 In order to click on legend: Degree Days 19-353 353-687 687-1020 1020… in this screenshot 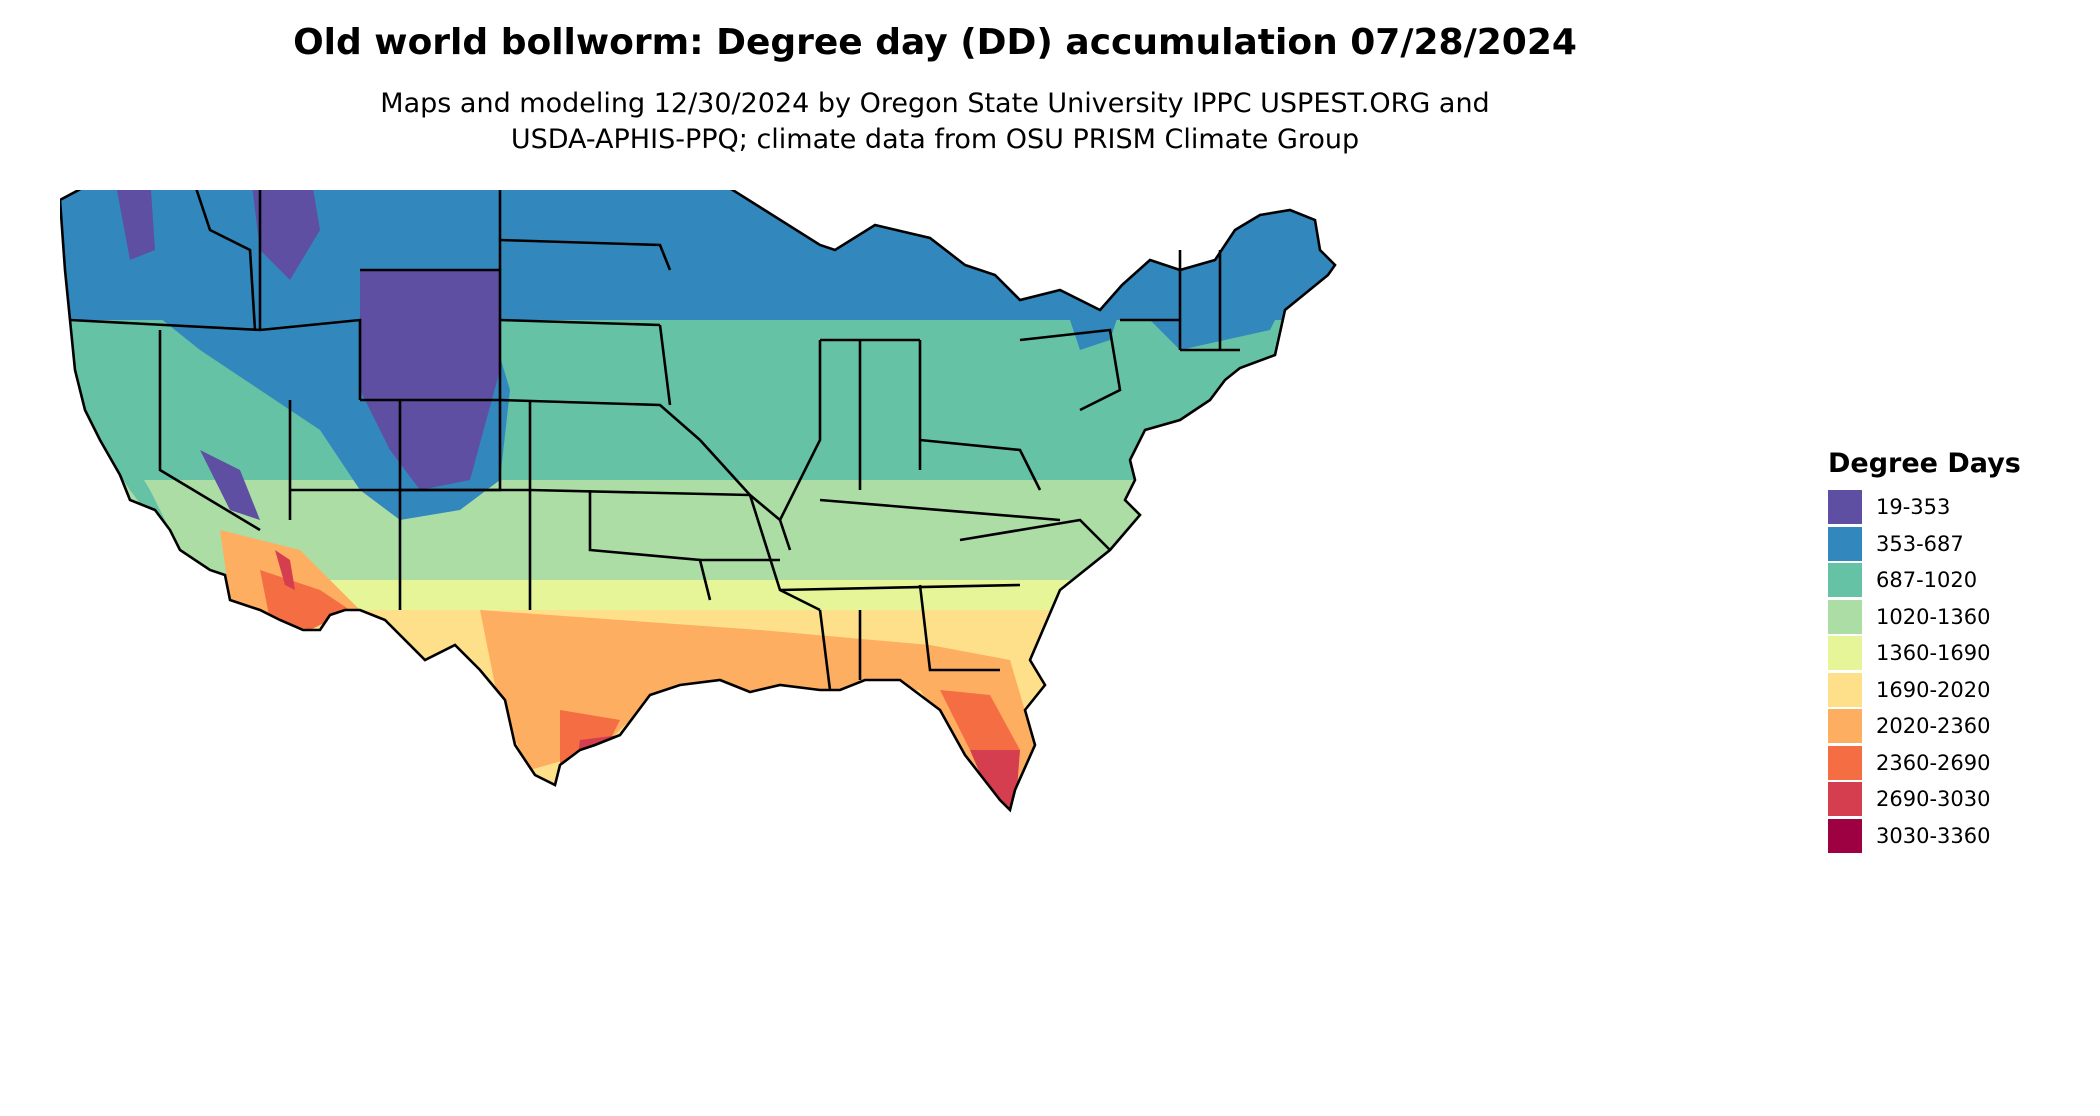, I will do `click(1958, 651)`.